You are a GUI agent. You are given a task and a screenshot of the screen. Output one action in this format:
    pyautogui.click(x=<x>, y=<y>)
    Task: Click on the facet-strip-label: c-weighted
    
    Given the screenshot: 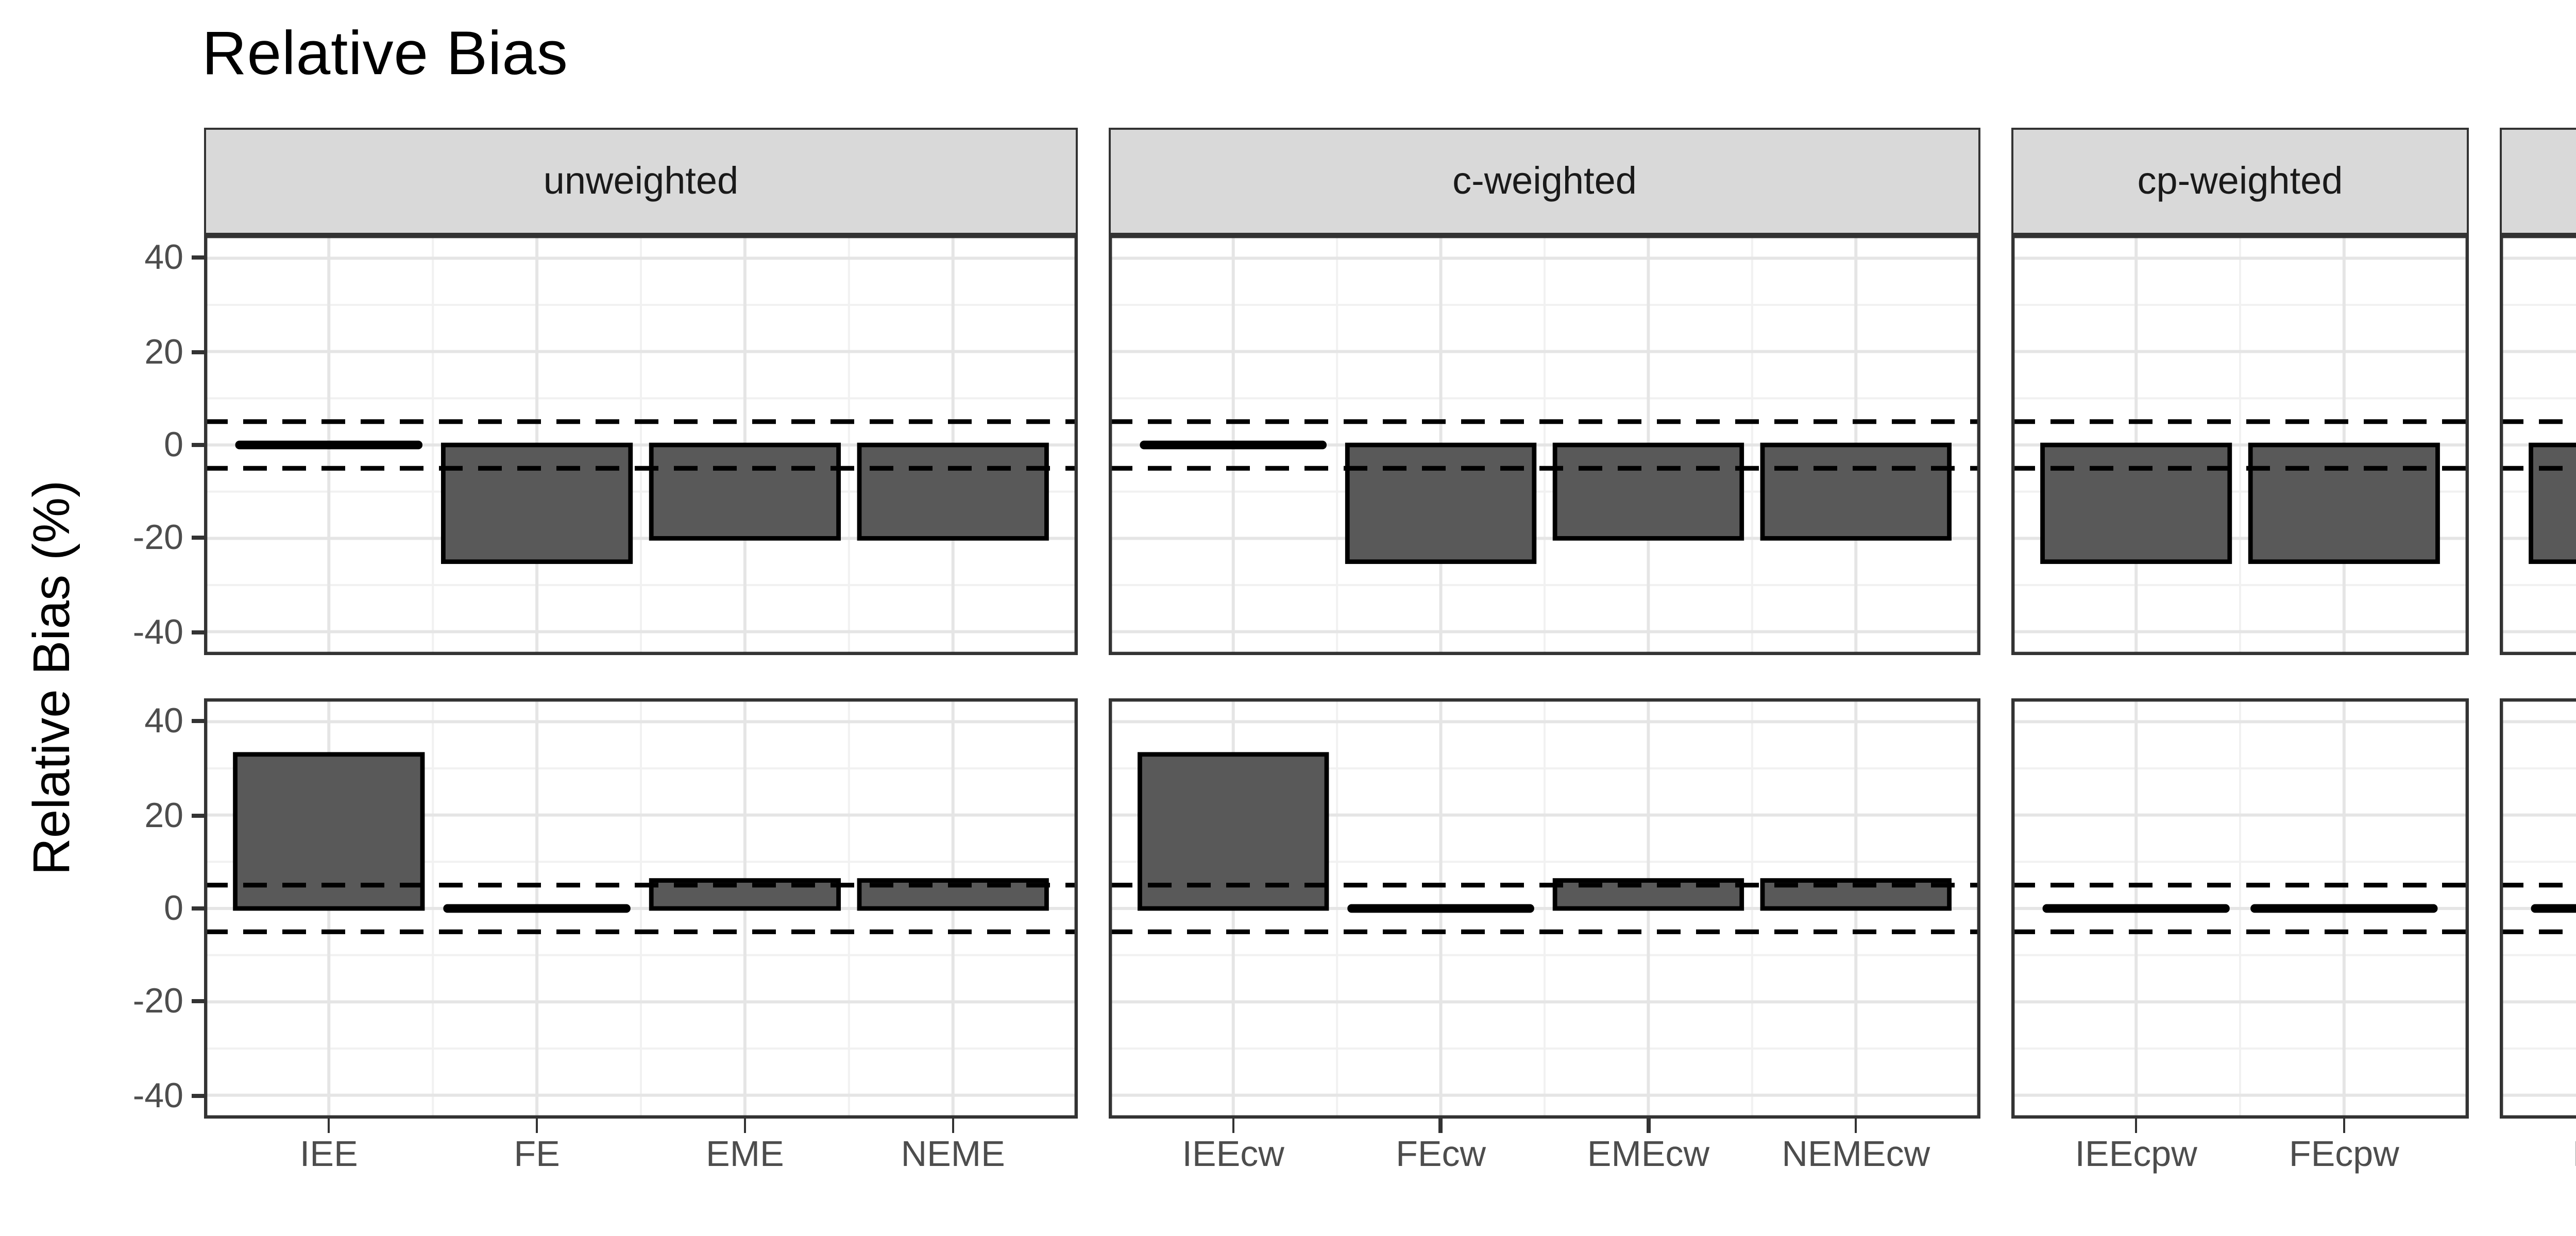 What is the action you would take?
    pyautogui.click(x=1544, y=180)
    